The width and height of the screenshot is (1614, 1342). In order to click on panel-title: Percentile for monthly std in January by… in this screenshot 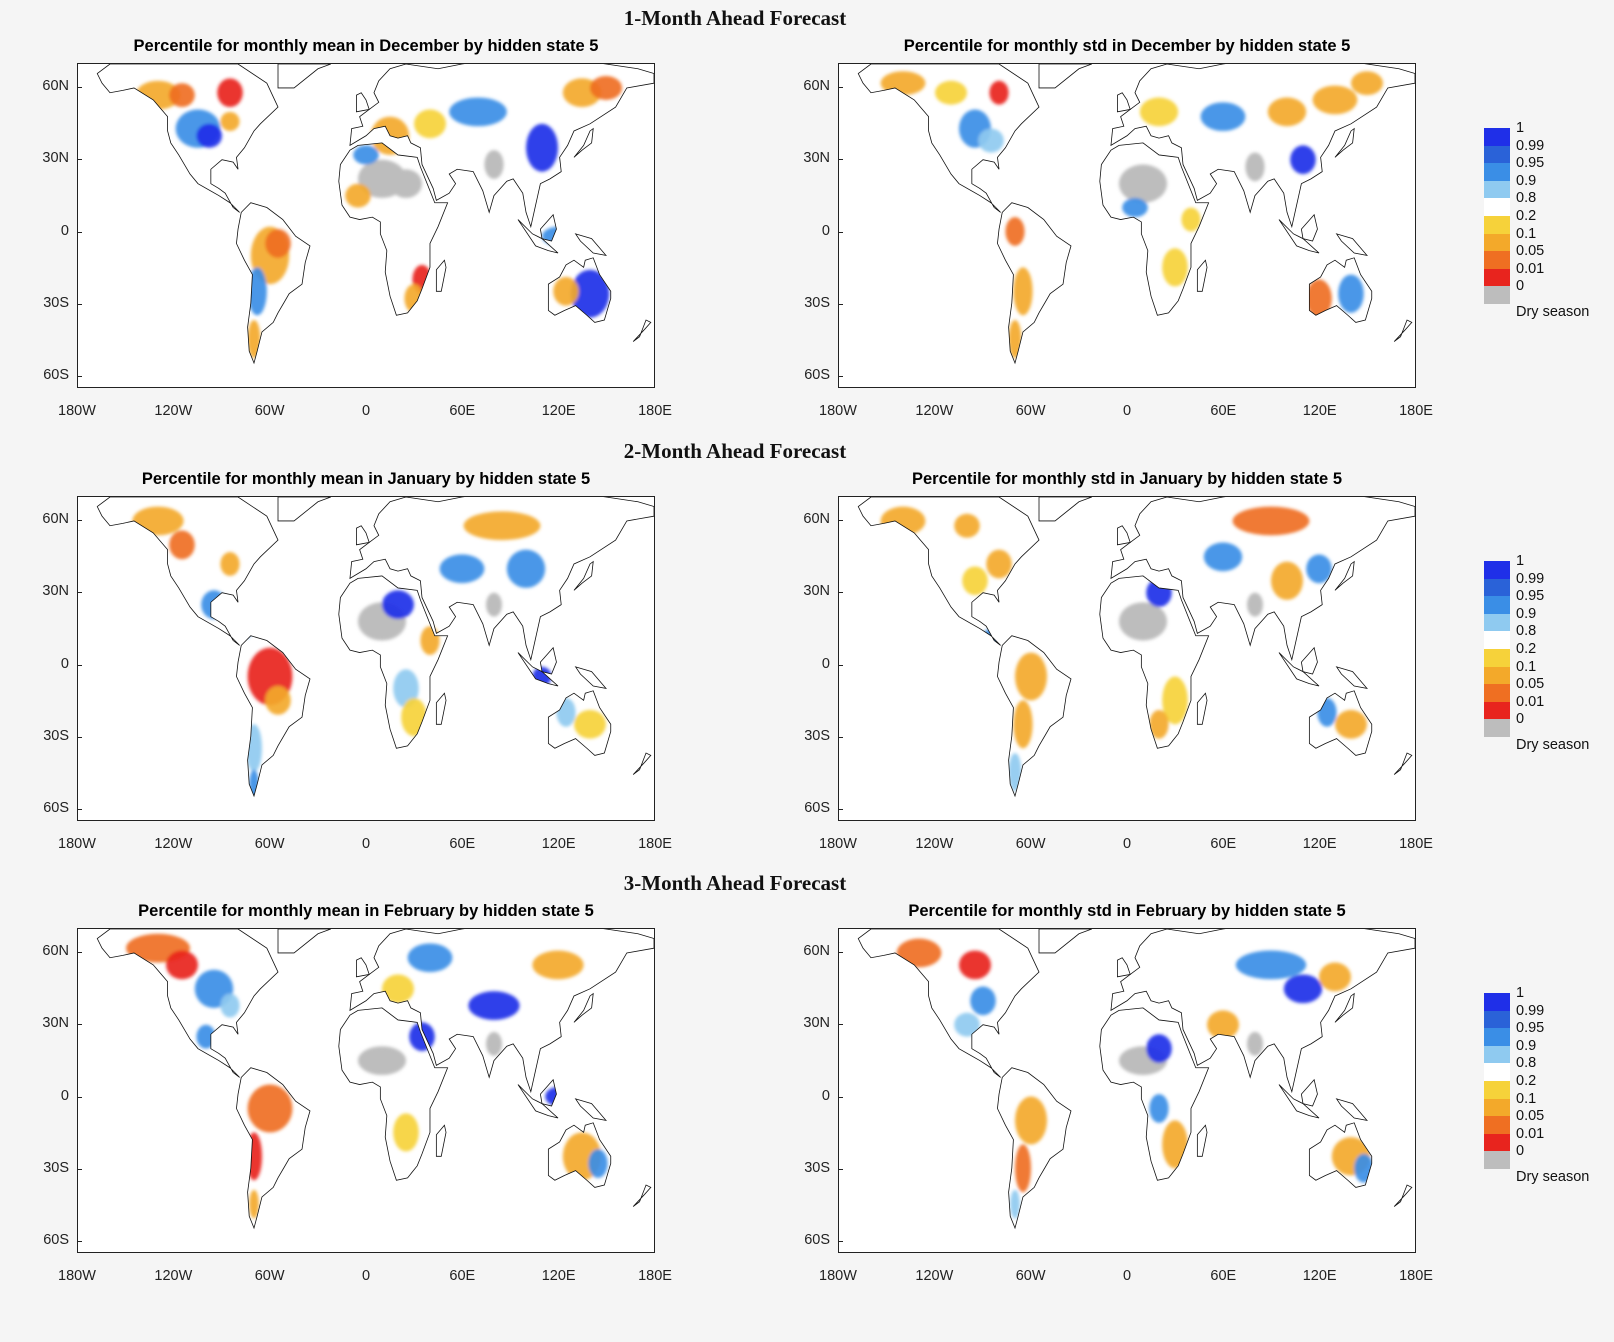, I will do `click(1126, 479)`.